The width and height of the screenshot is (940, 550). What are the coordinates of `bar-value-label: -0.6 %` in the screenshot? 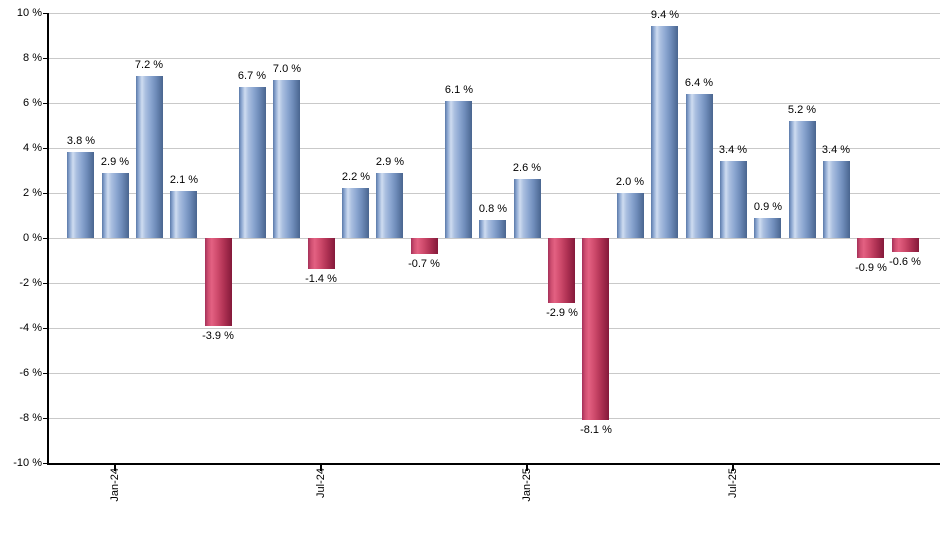 It's located at (905, 262).